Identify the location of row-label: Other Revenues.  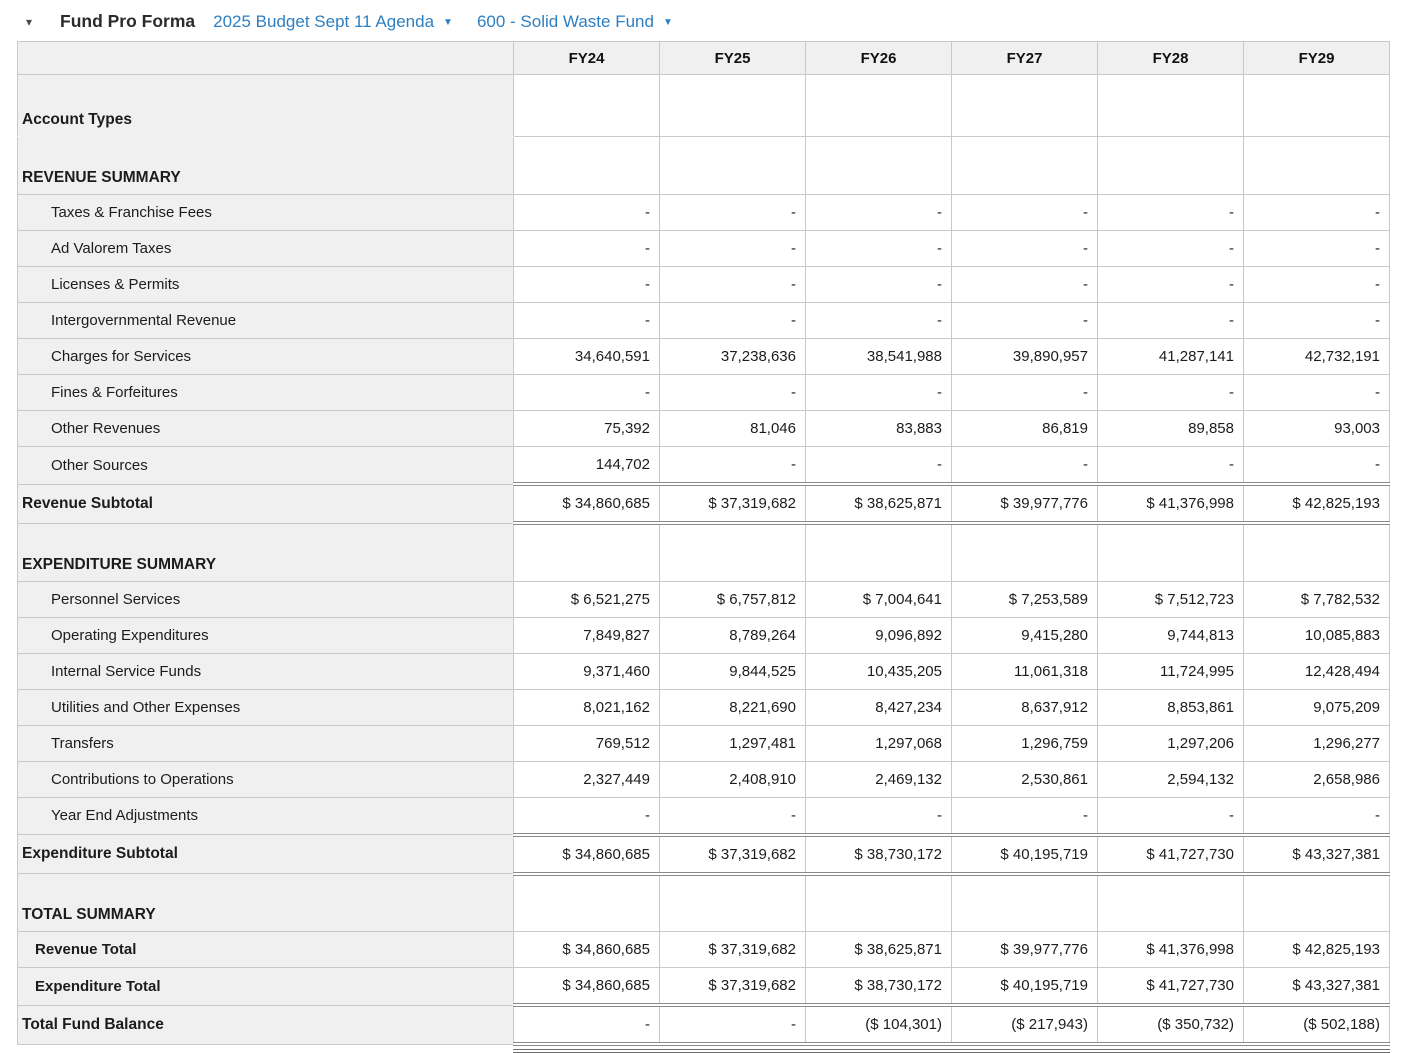
(265, 428).